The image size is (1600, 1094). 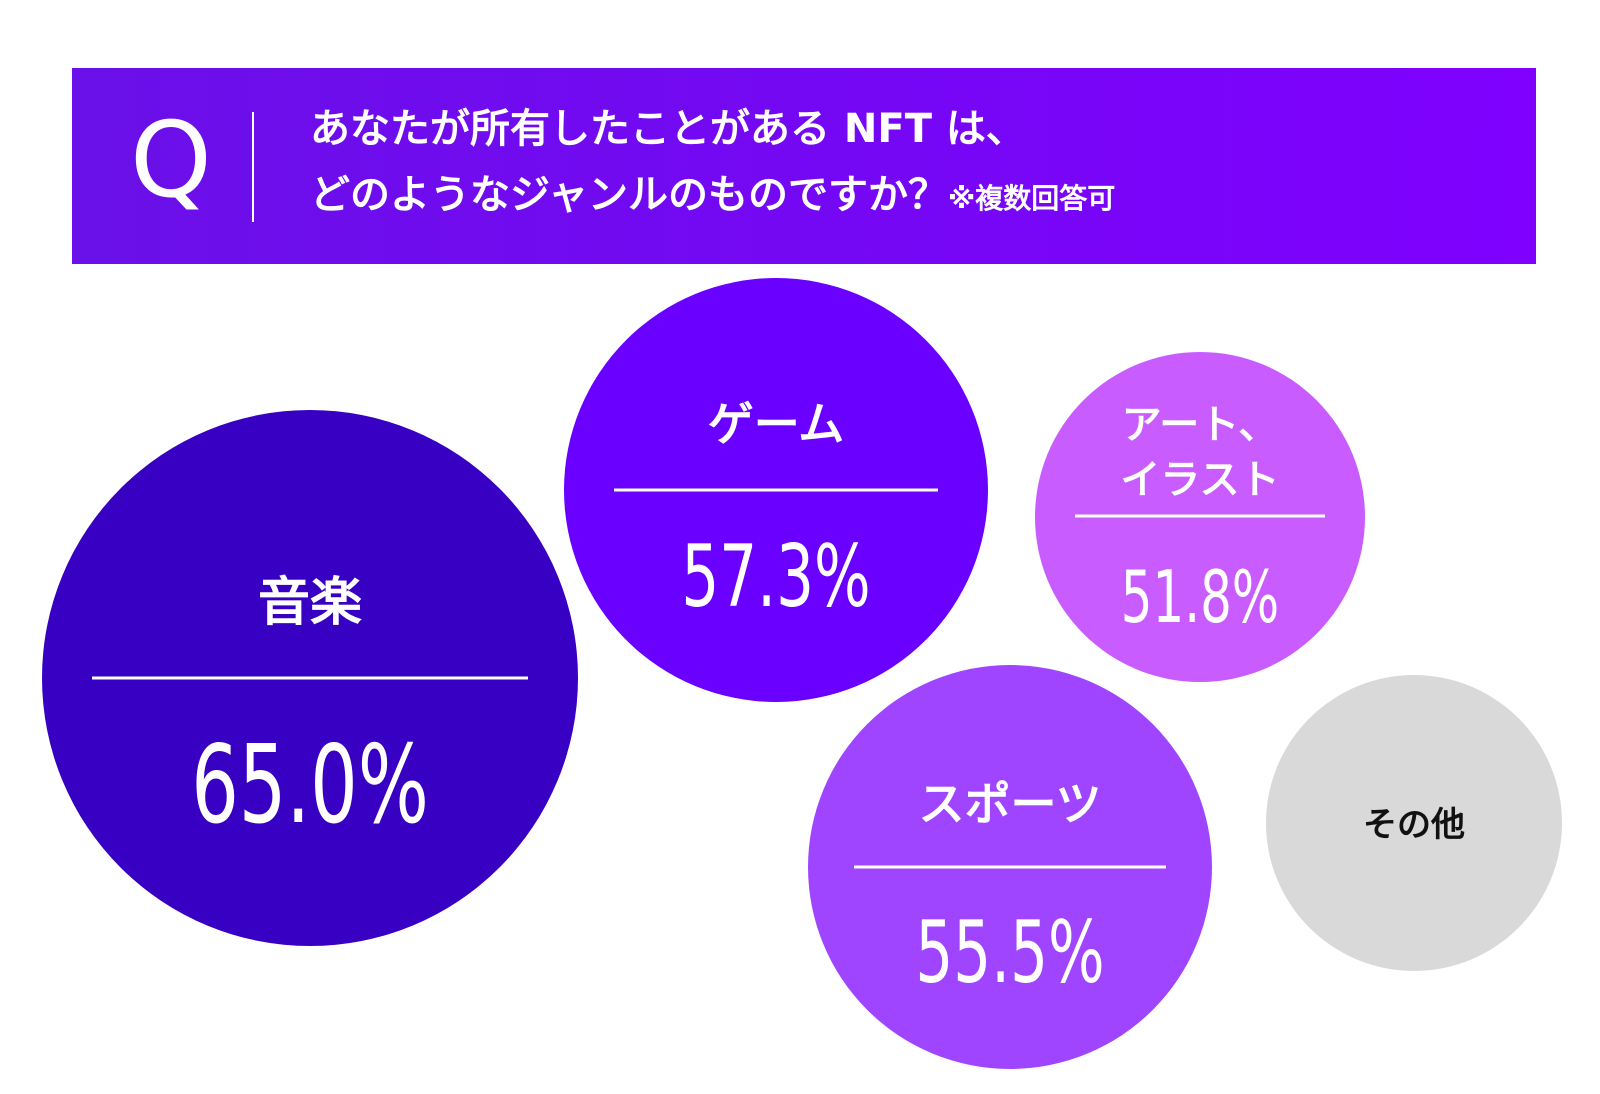 I want to click on category-label: その他, so click(x=1414, y=825).